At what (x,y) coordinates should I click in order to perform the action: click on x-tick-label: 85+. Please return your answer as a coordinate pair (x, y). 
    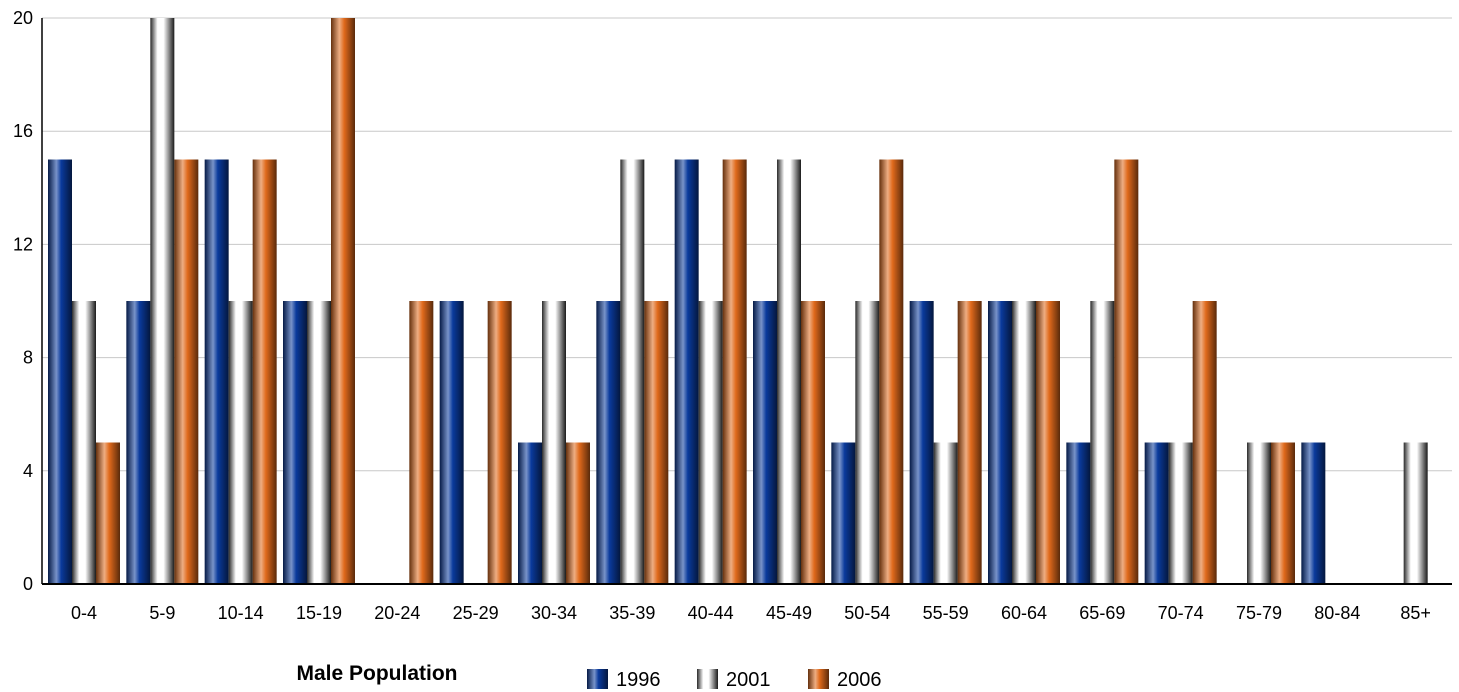
    Looking at the image, I should click on (1415, 613).